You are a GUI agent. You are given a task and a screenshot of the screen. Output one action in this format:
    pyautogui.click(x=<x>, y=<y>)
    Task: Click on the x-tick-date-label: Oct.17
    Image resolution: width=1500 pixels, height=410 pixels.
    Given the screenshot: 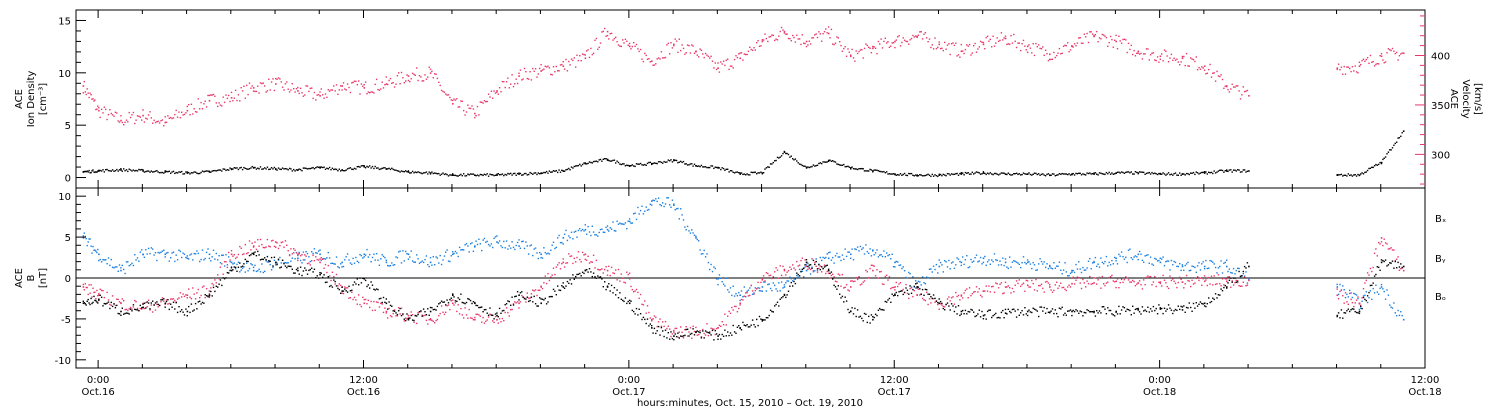 What is the action you would take?
    pyautogui.click(x=894, y=392)
    